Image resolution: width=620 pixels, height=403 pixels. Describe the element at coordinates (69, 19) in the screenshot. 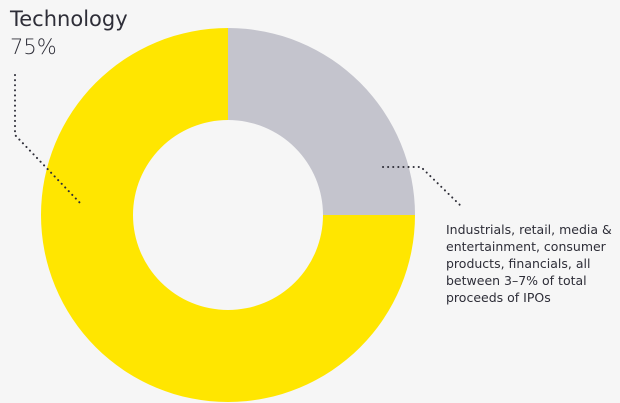

I see `category-label: Technology` at that location.